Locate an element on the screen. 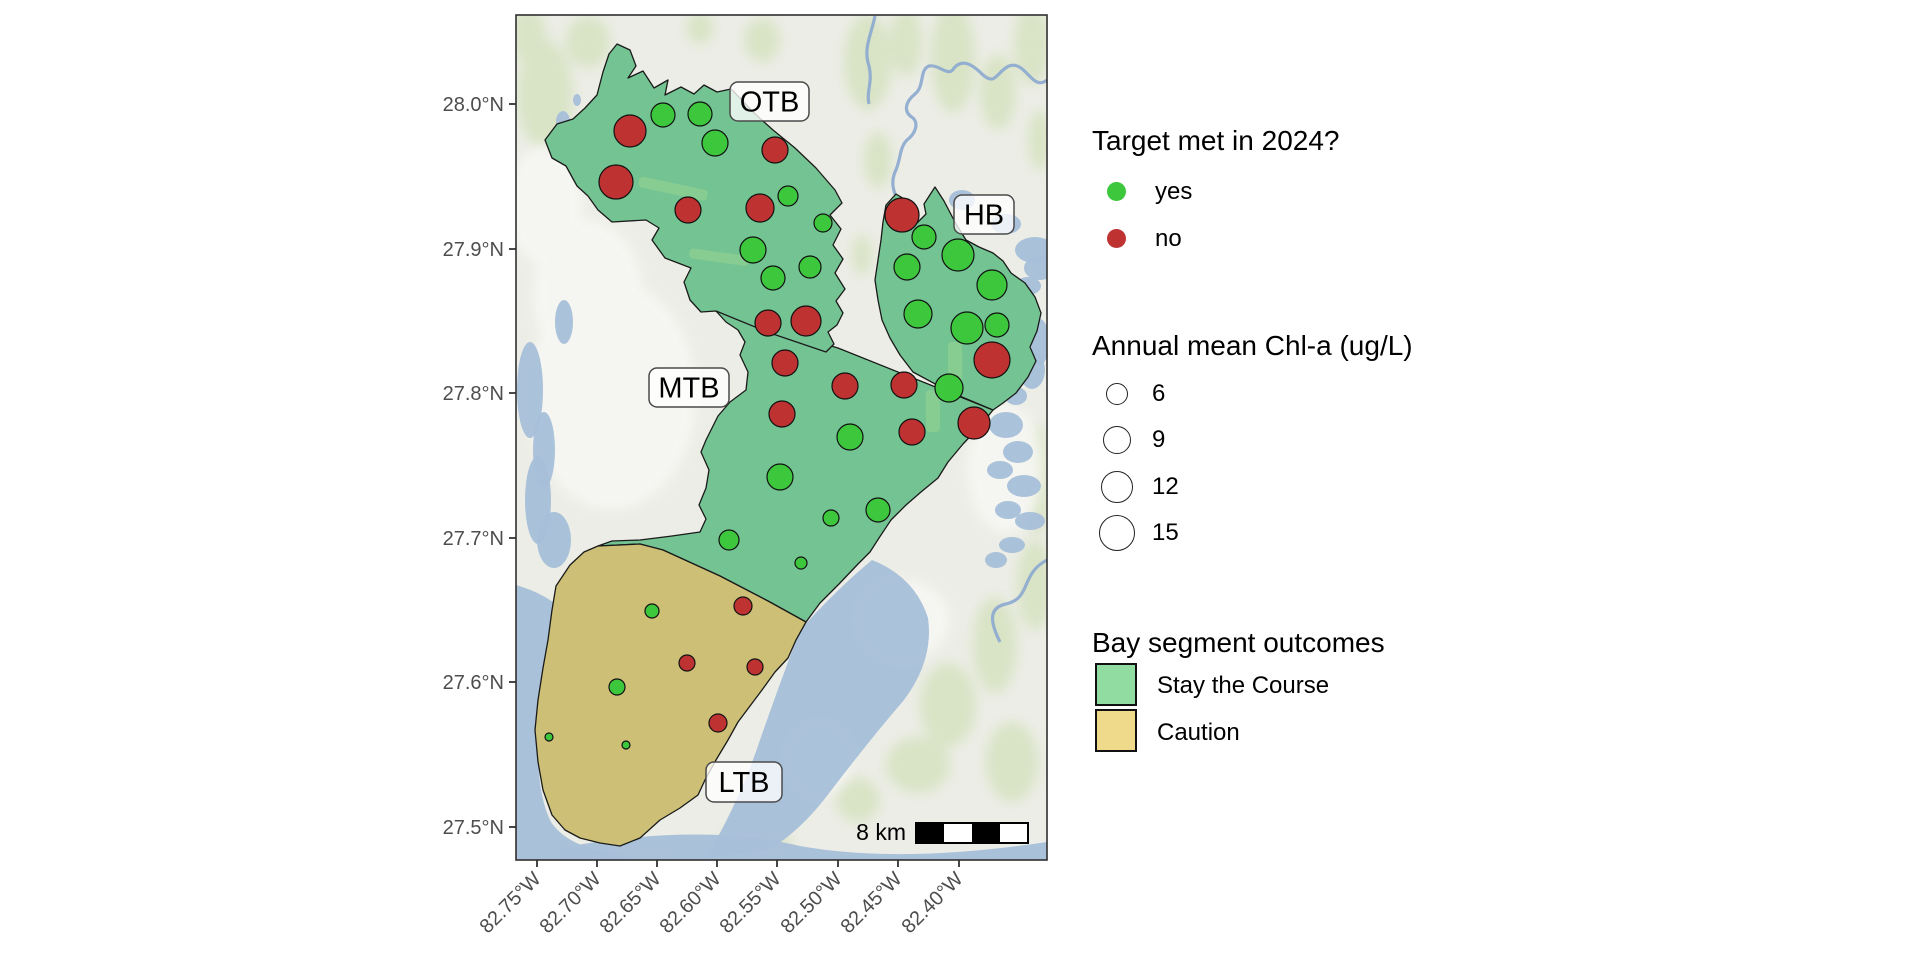 This screenshot has height=960, width=1920. svg-text: LTB is located at coordinates (743, 783).